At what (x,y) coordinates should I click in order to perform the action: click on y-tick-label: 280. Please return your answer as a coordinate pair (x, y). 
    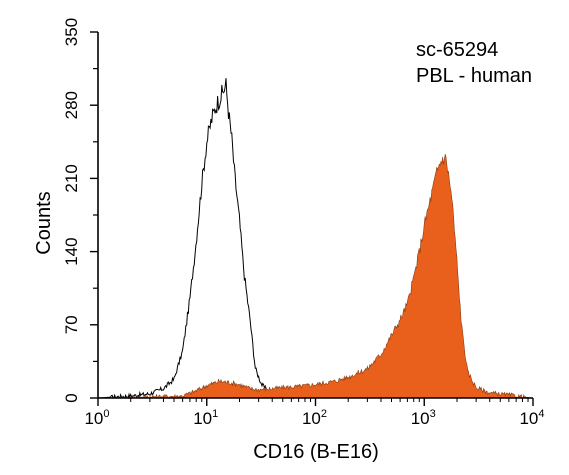
    Looking at the image, I should click on (71, 105).